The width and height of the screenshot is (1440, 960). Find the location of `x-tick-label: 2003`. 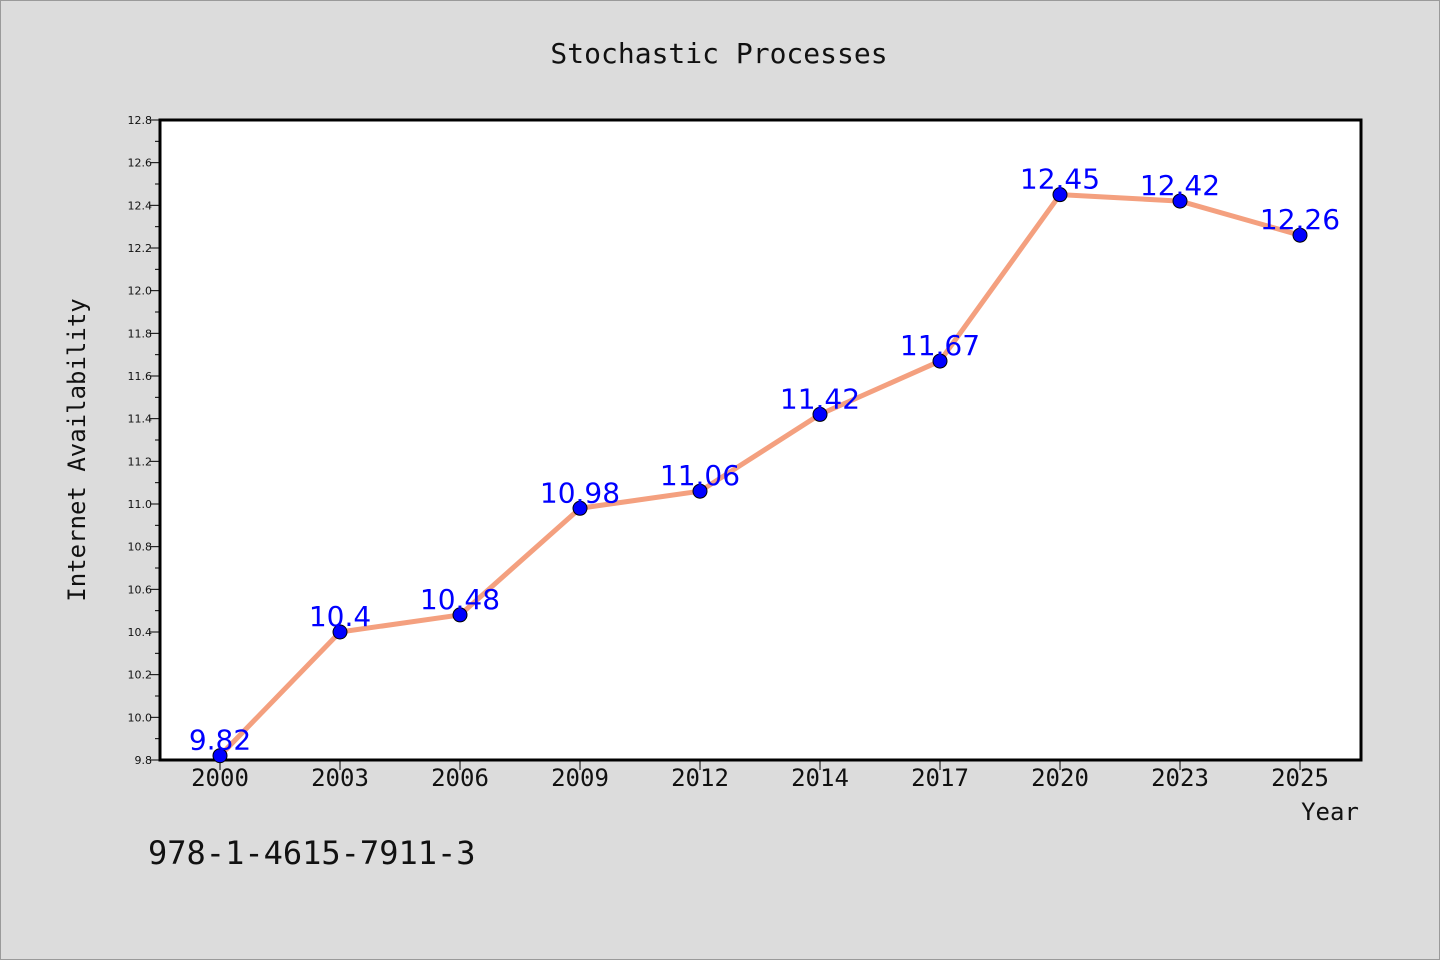

x-tick-label: 2003 is located at coordinates (340, 778).